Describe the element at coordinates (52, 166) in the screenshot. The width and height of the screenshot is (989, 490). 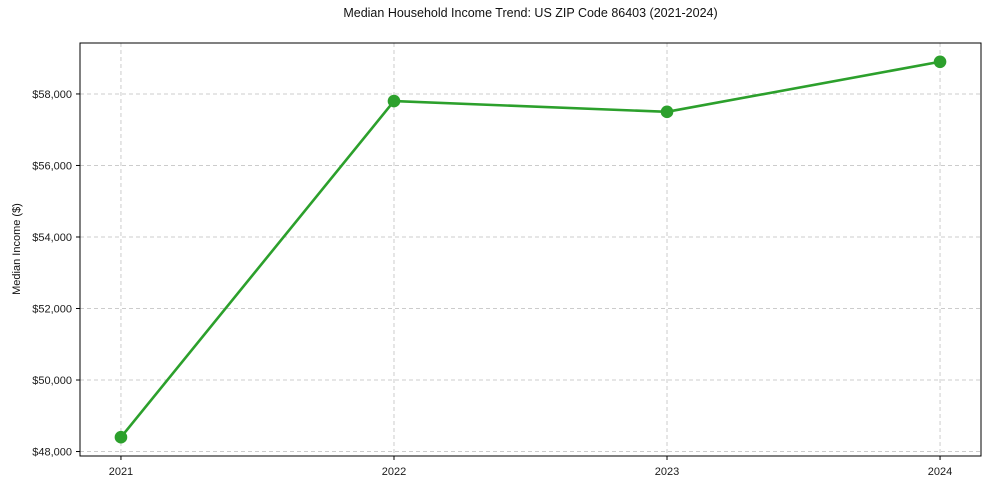
I see `y-tick-label: $56,000` at that location.